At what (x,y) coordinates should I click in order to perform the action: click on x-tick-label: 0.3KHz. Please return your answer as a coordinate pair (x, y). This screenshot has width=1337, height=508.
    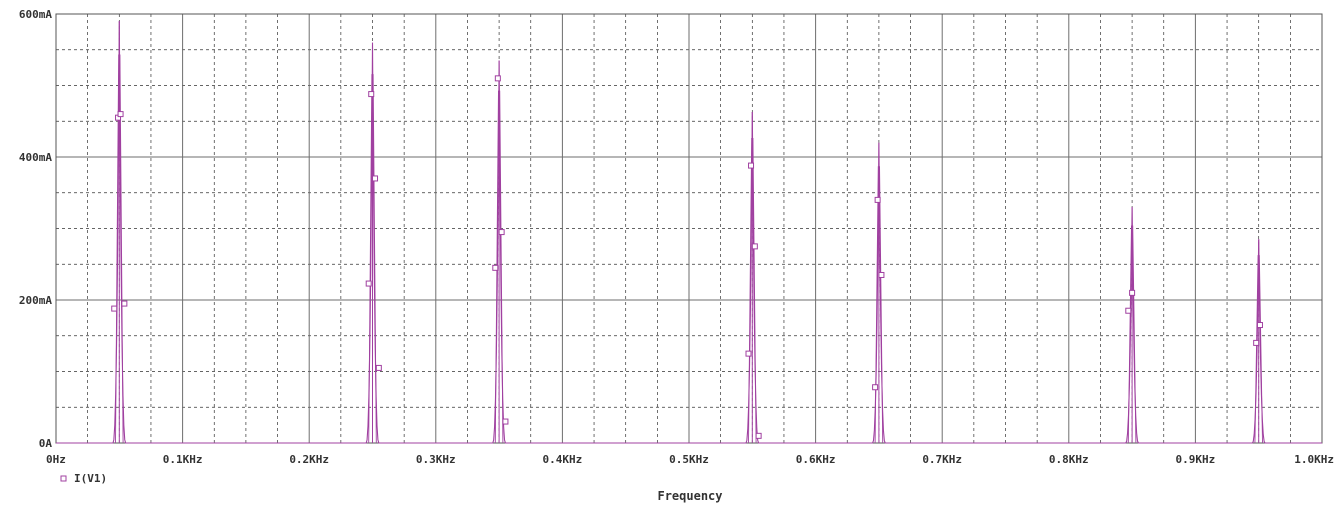
    Looking at the image, I should click on (436, 459).